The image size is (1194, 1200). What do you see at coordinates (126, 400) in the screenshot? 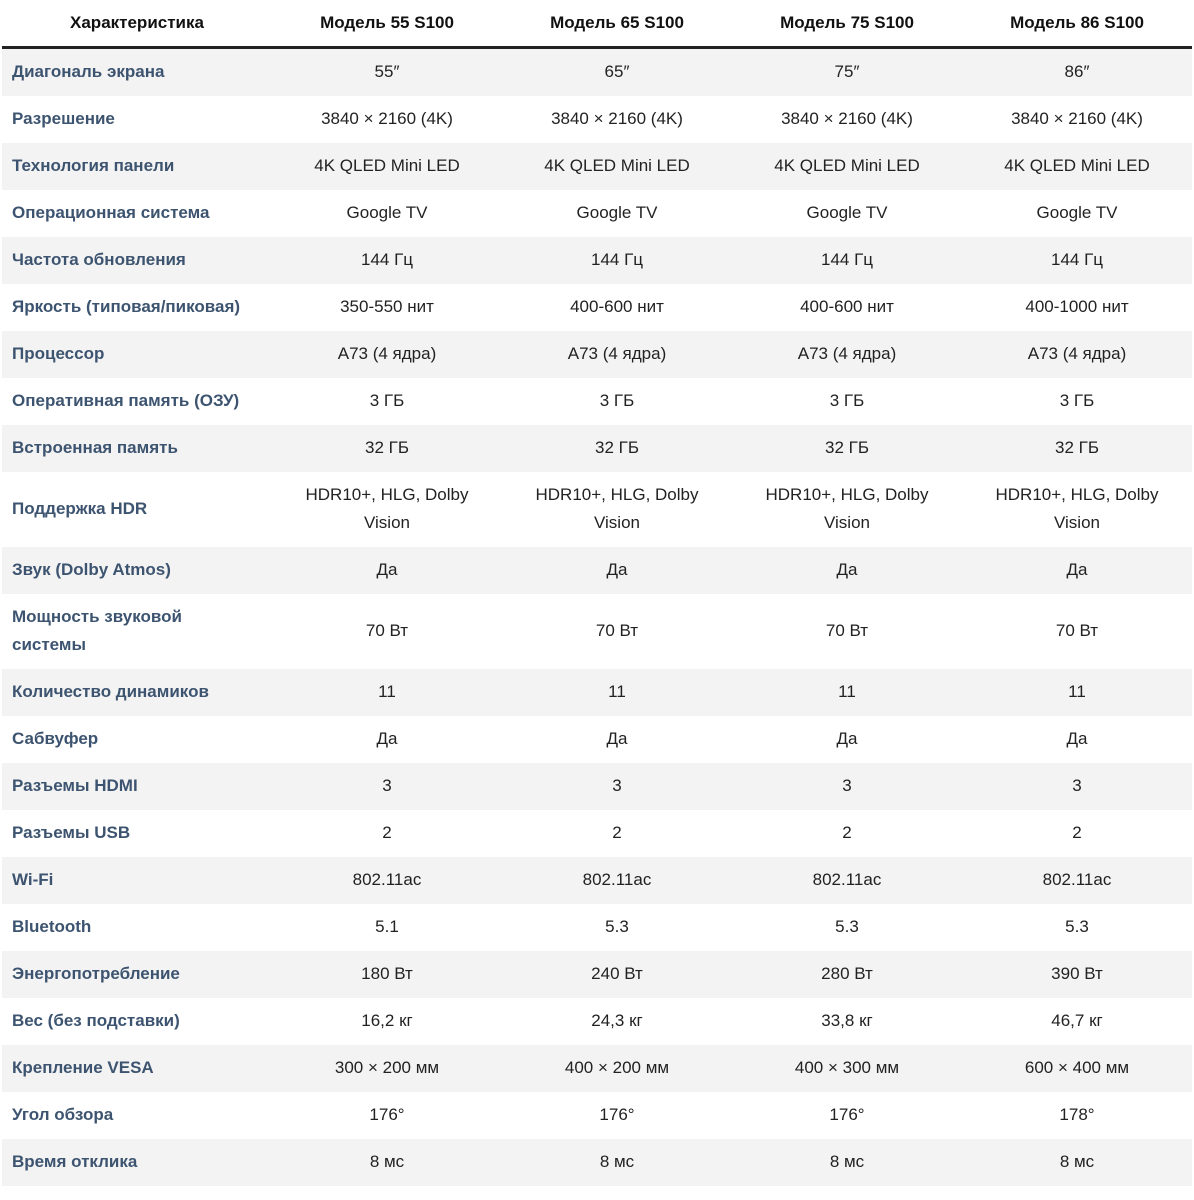
I see `row-label: Оперативная память (ОЗУ)` at bounding box center [126, 400].